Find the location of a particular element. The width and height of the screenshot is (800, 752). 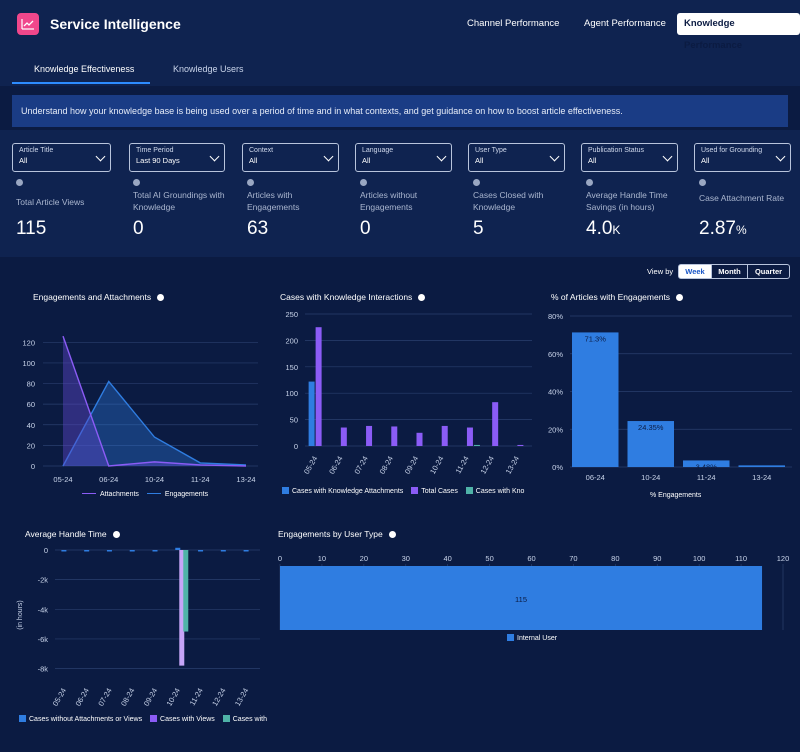

by-user-type-chart: 0 10 20 30 40 50 60 70 80 90 100 110 120 115 is located at coordinates (535, 595).